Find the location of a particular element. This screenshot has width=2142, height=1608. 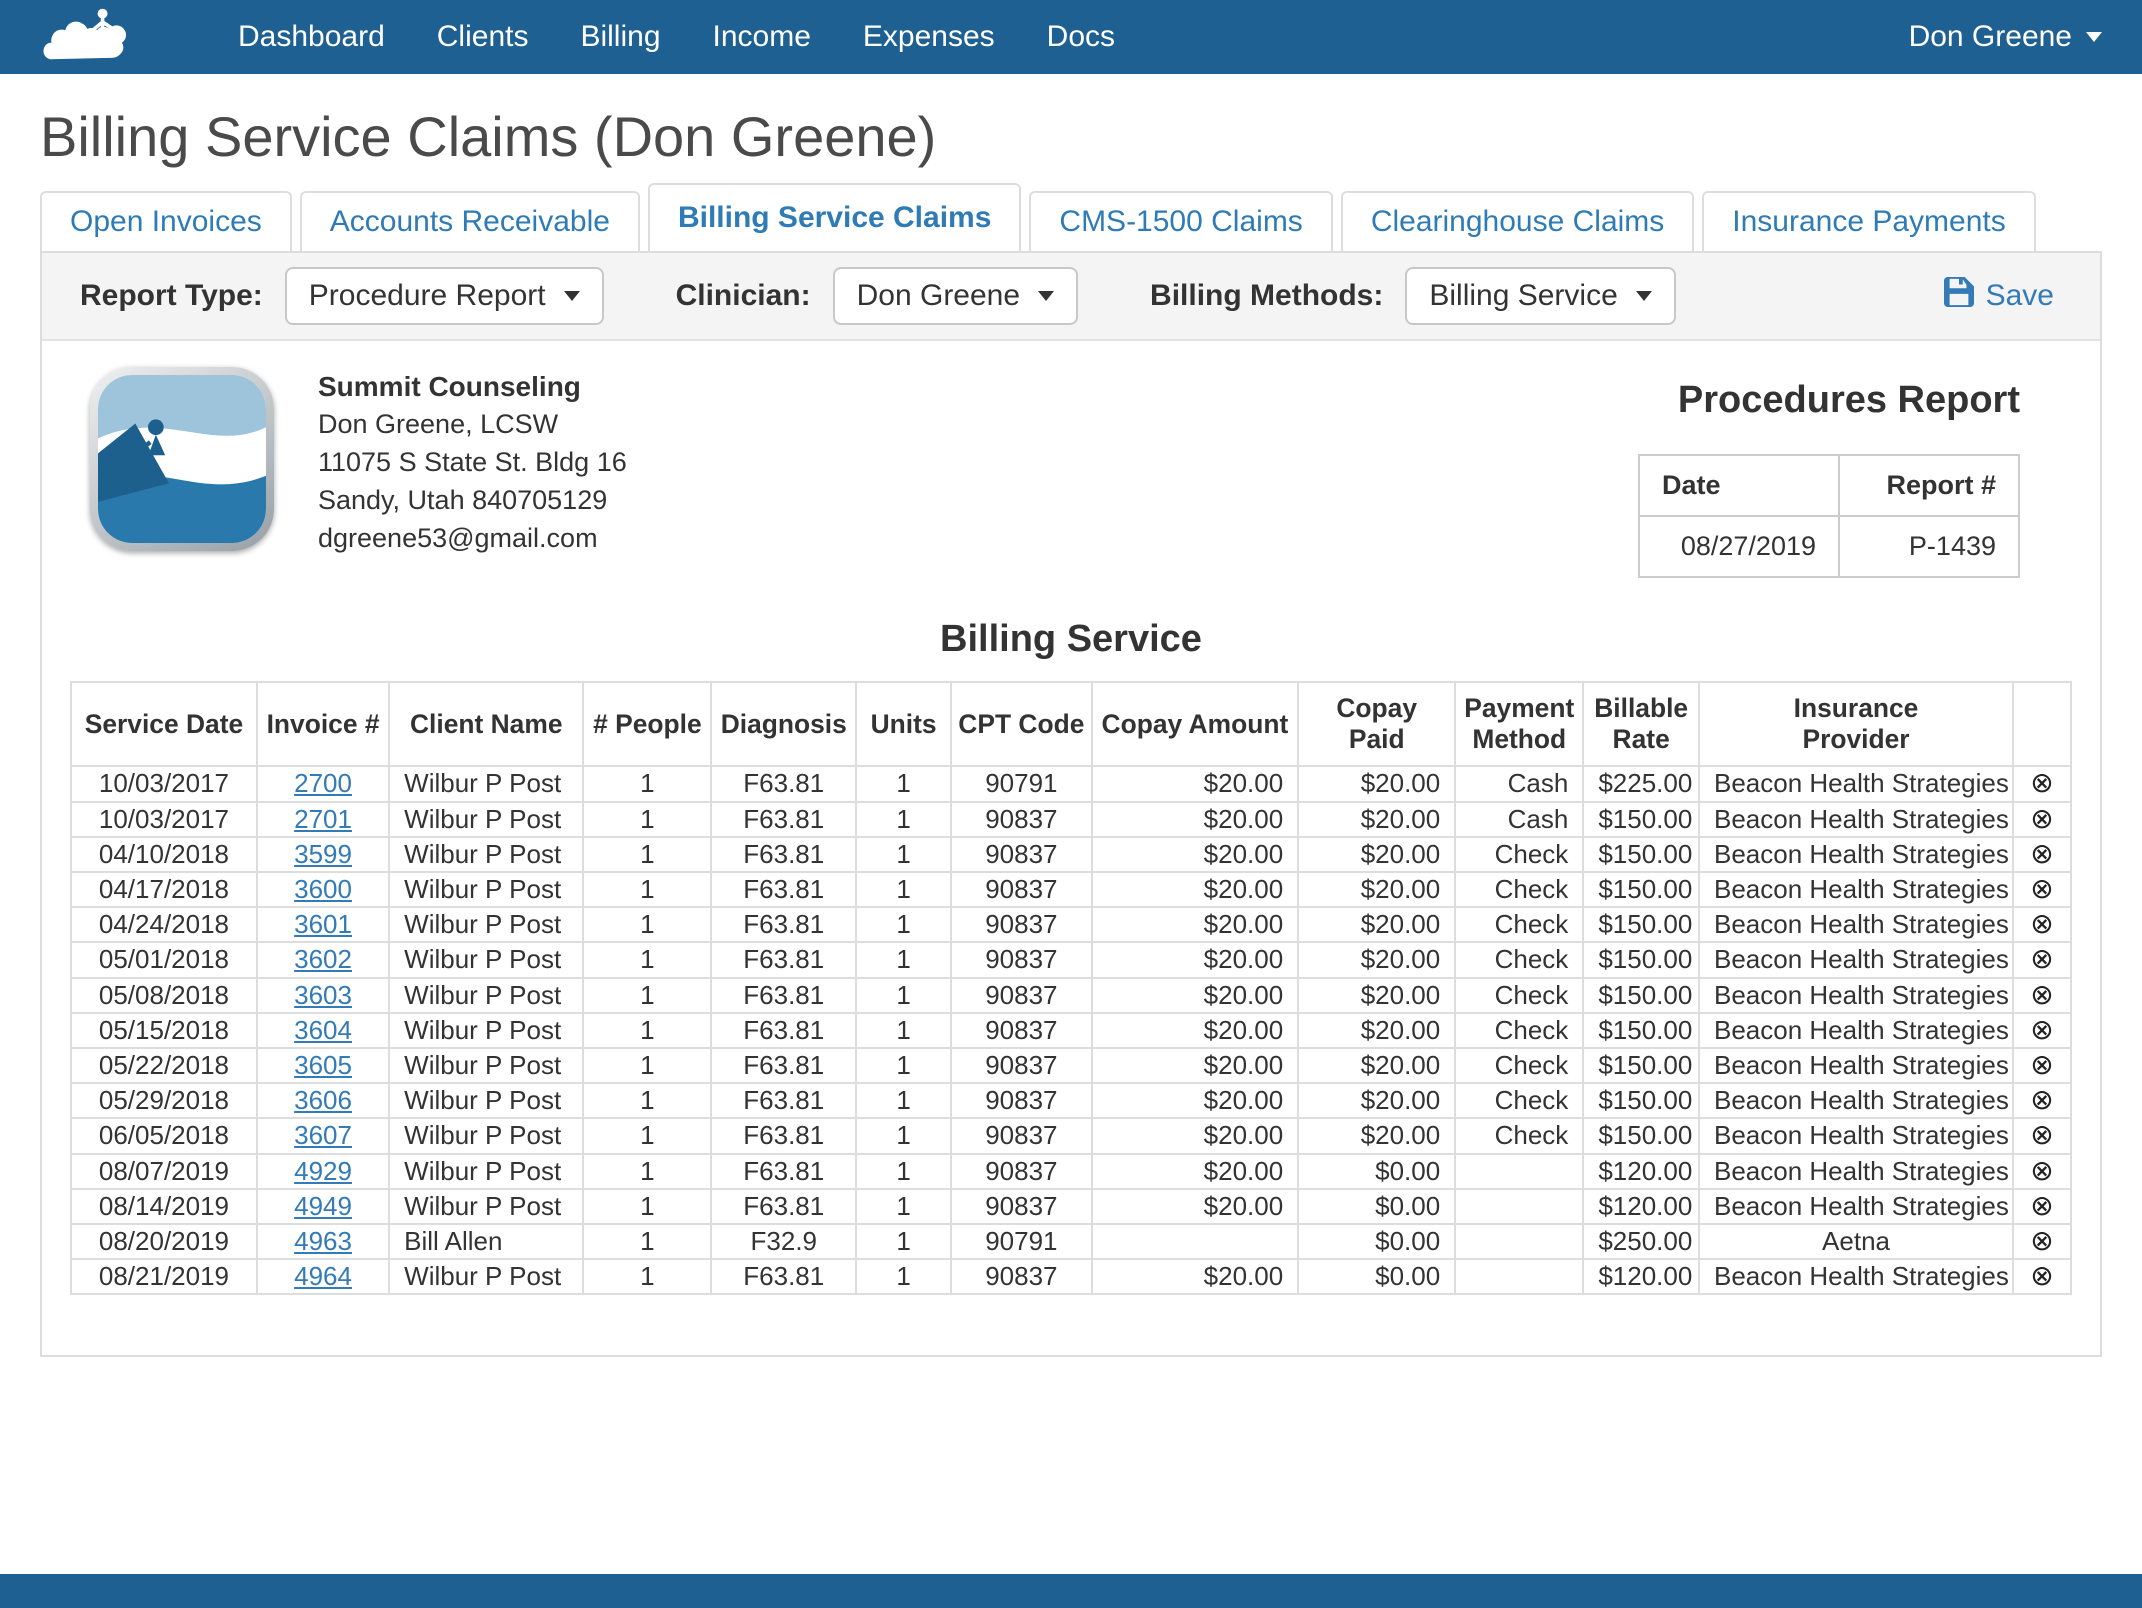

invoice-link: 3607 is located at coordinates (323, 1135).